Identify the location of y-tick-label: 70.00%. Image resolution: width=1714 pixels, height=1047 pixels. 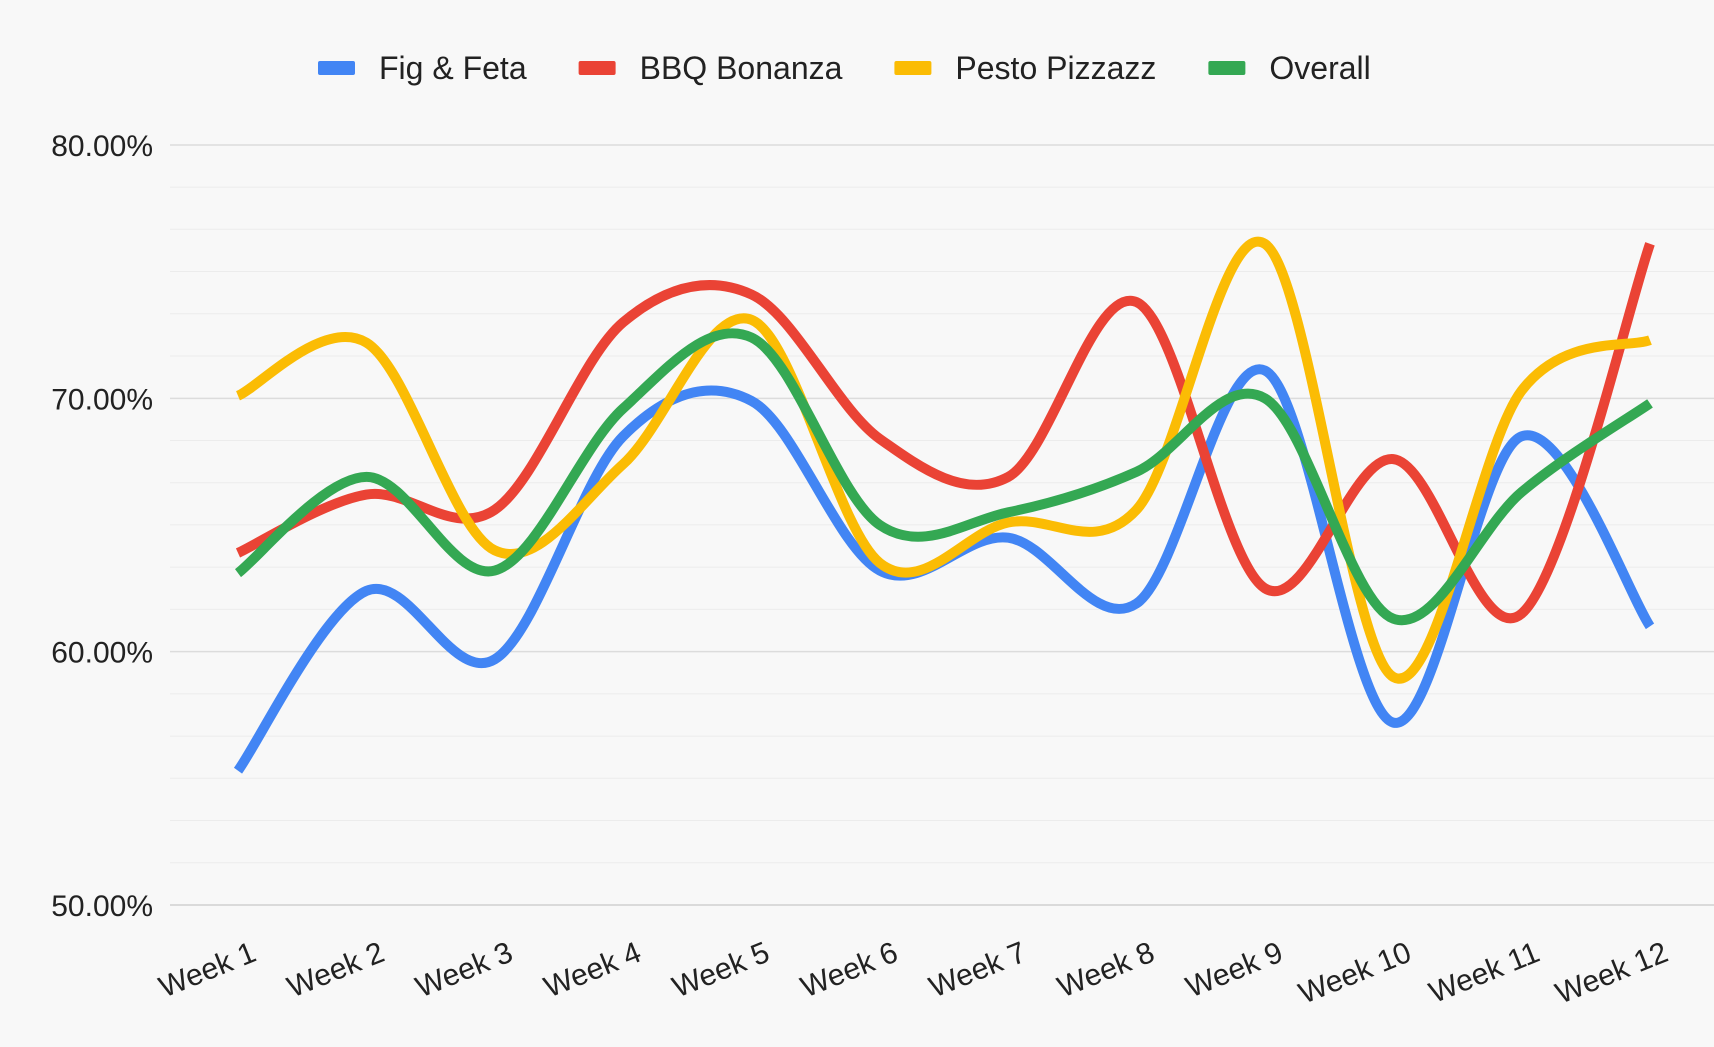
(102, 399).